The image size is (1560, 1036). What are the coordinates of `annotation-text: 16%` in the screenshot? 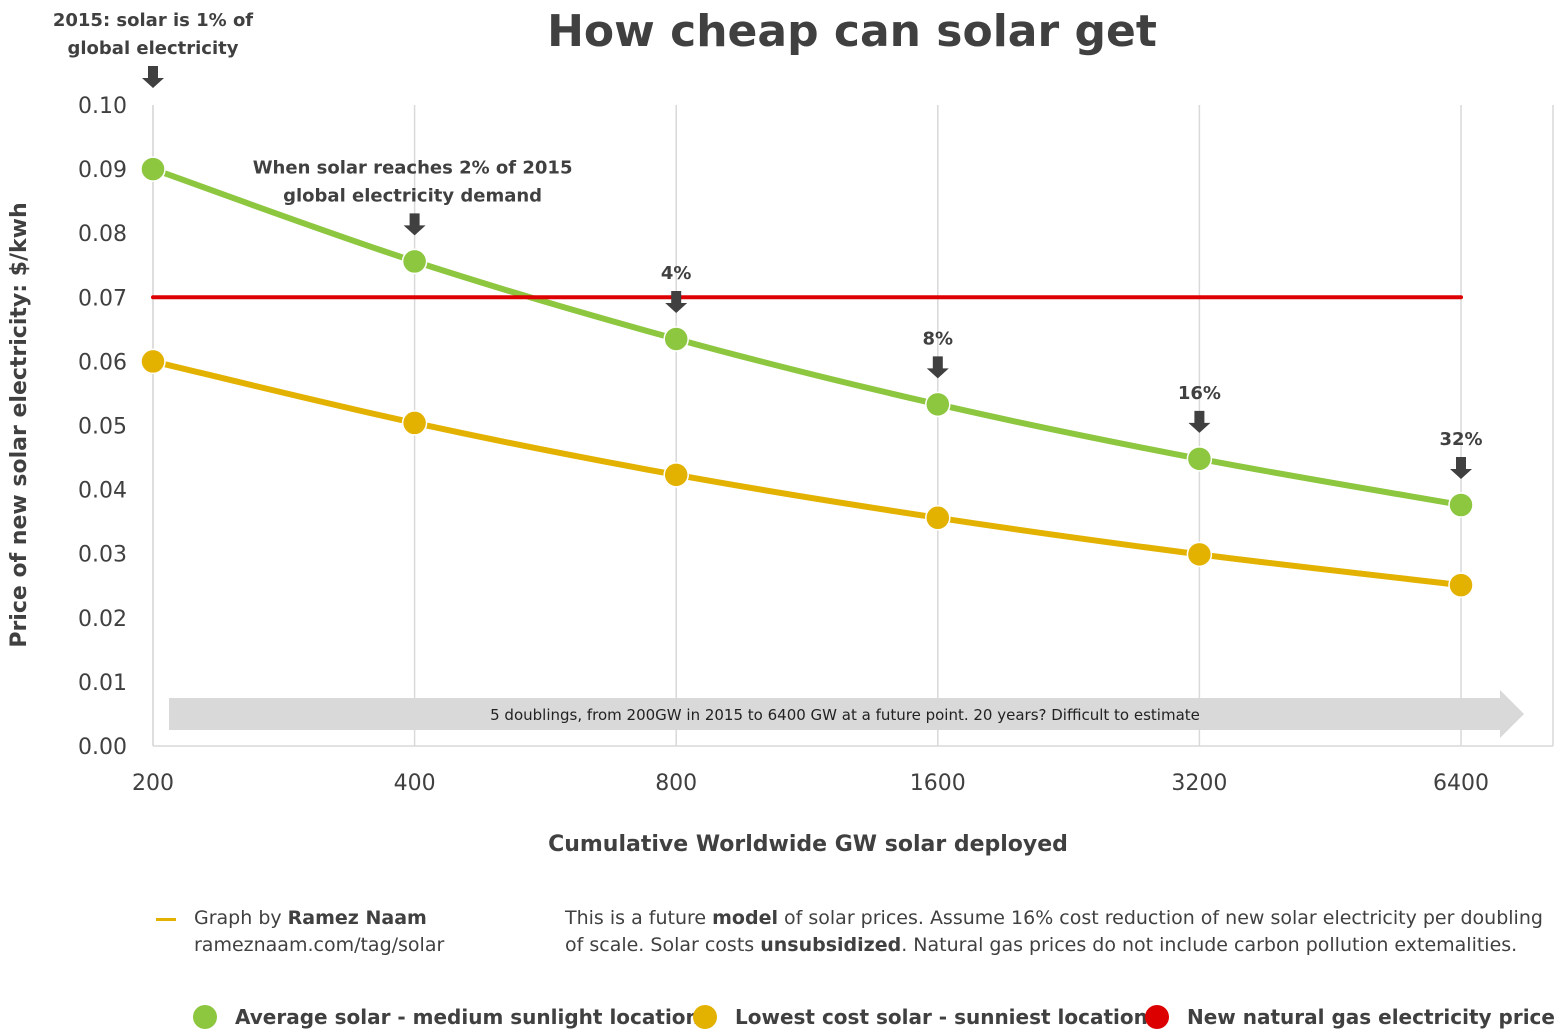 It's located at (1199, 393).